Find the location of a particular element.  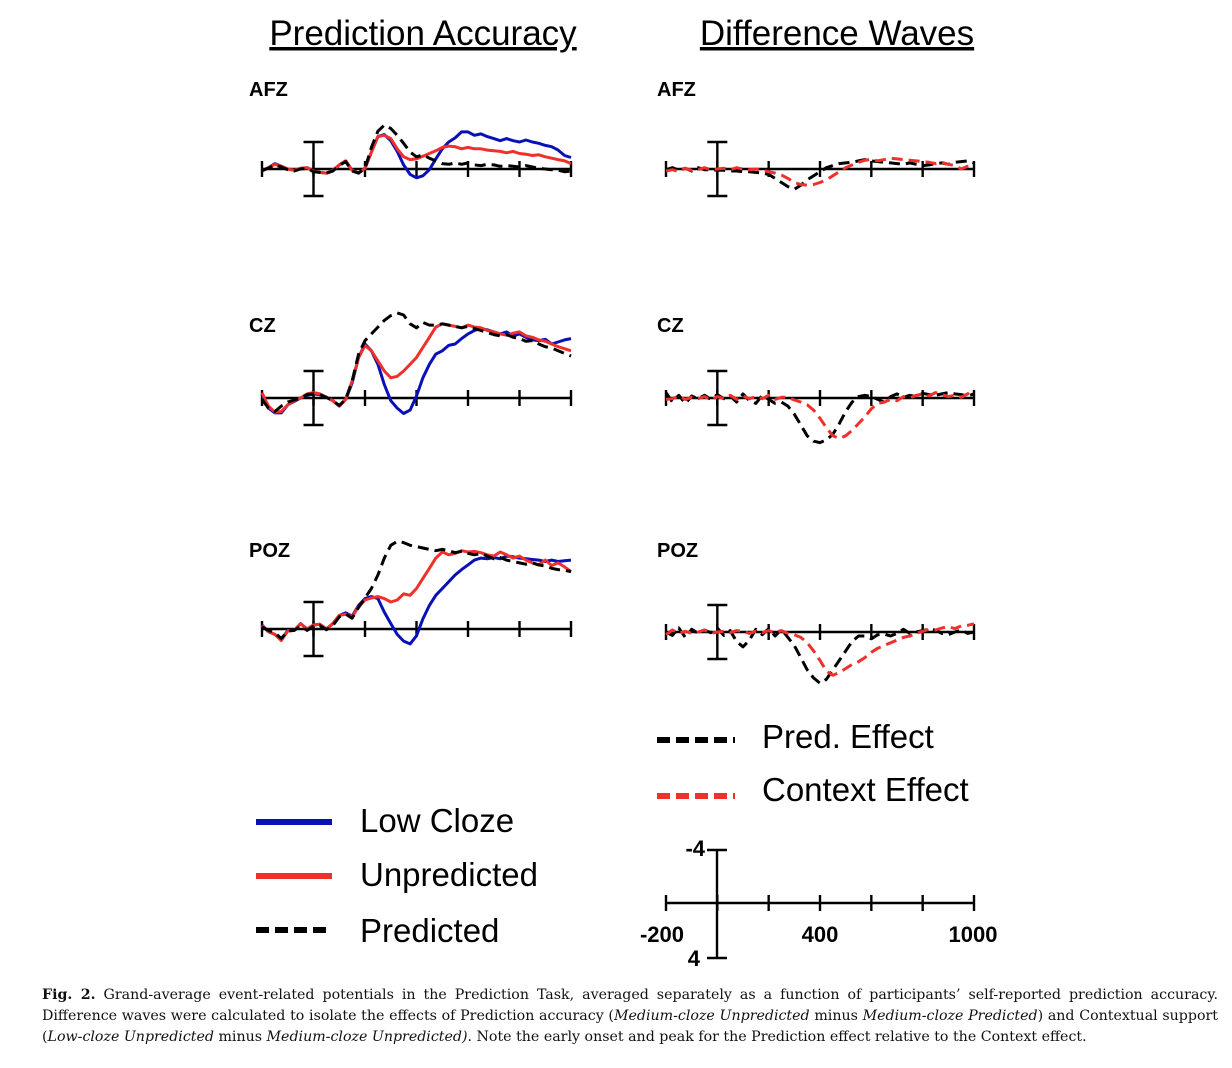

scale-bar-ticks is located at coordinates (820, 903).